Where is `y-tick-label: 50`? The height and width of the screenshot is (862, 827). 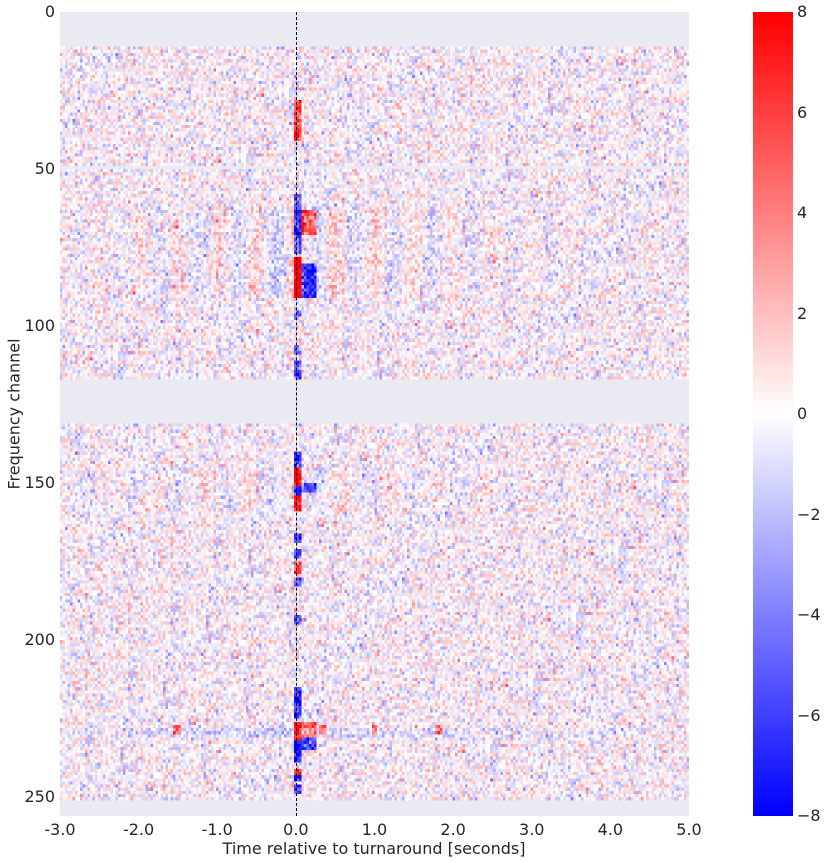 y-tick-label: 50 is located at coordinates (44, 169).